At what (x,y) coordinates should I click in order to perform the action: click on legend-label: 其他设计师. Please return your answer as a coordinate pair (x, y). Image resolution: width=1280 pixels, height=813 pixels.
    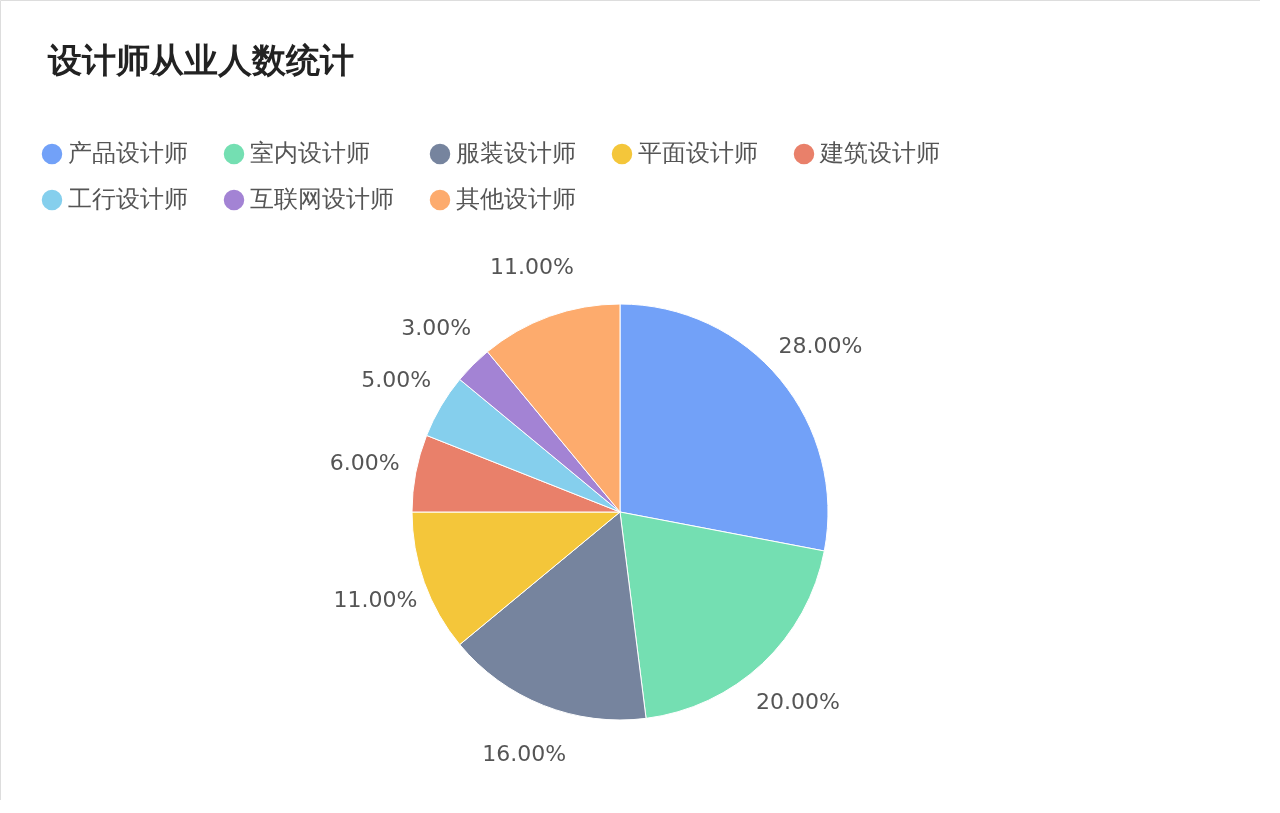
    Looking at the image, I should click on (516, 199).